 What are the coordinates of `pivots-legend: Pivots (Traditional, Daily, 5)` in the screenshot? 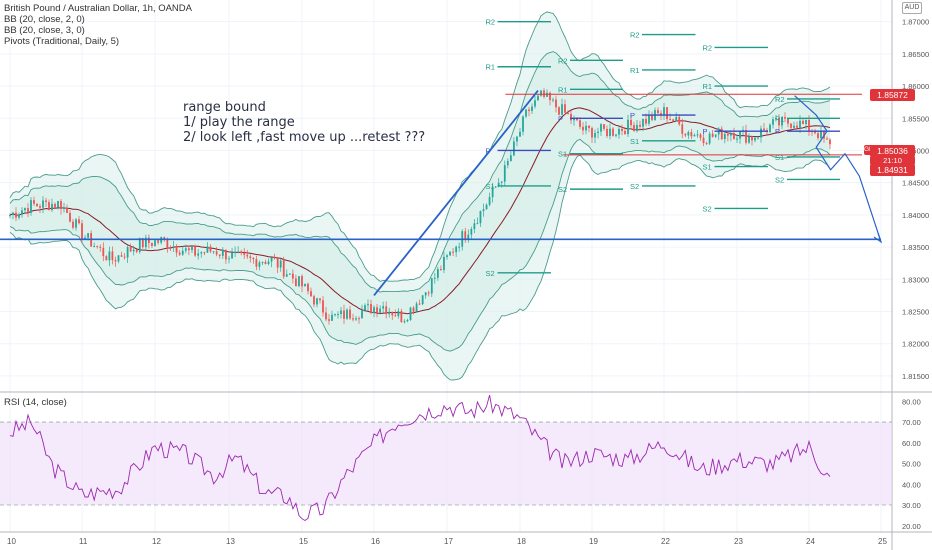 It's located at (62, 41).